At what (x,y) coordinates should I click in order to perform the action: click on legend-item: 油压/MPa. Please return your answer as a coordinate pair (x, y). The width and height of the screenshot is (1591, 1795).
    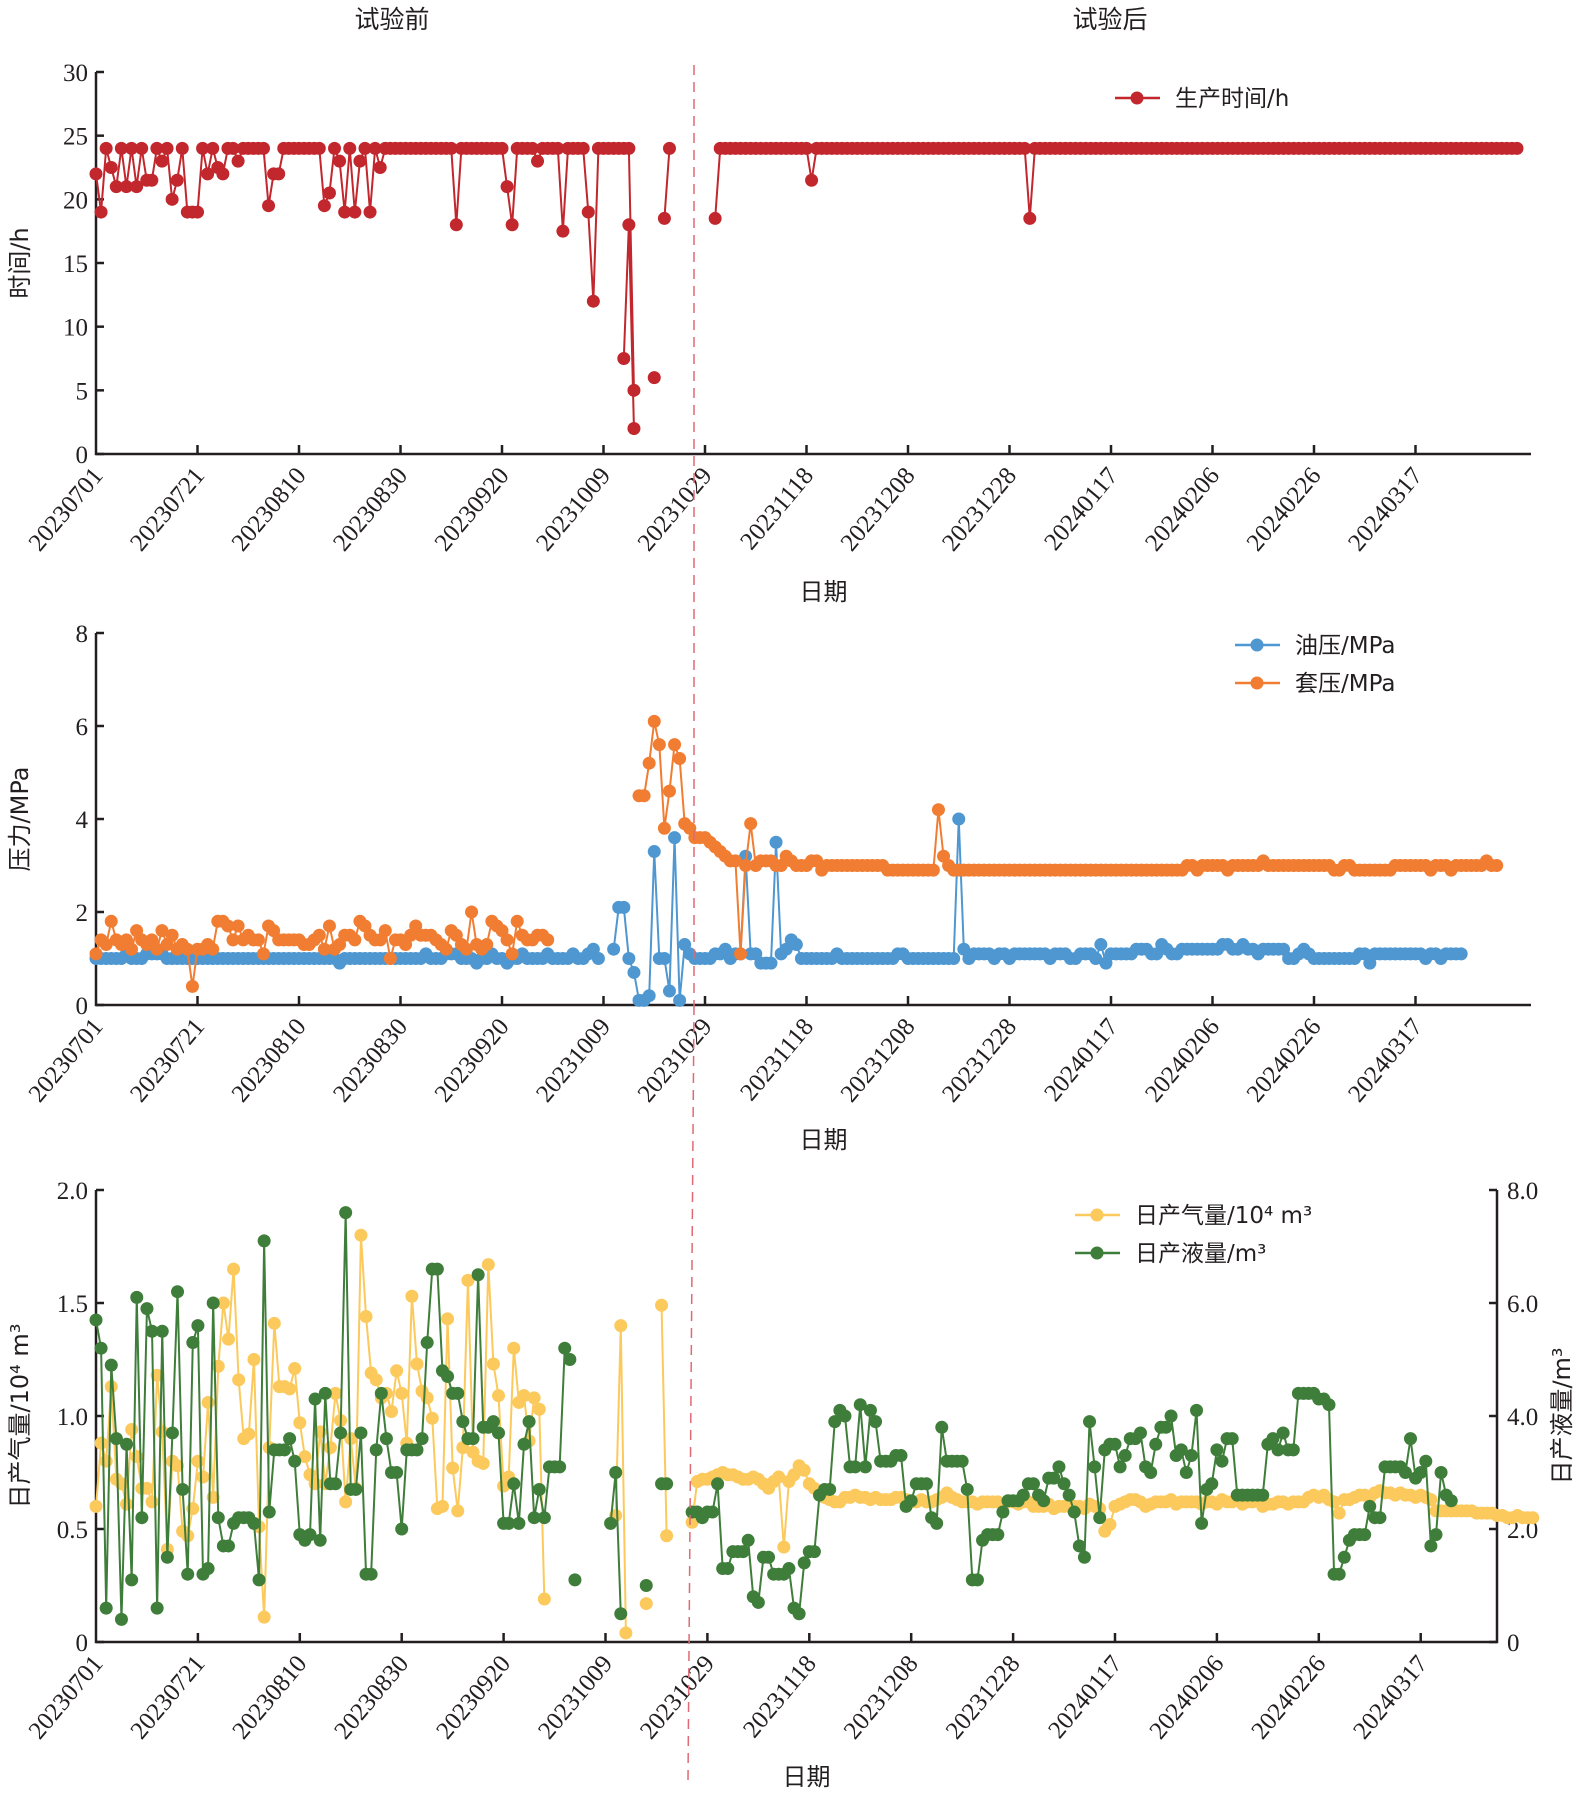
    Looking at the image, I should click on (1315, 646).